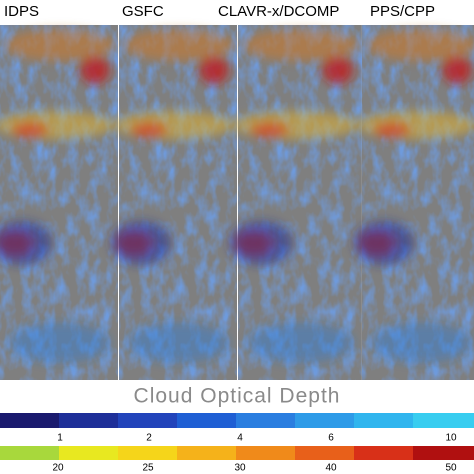  Describe the element at coordinates (240, 438) in the screenshot. I see `colorbar-tick: 4` at that location.